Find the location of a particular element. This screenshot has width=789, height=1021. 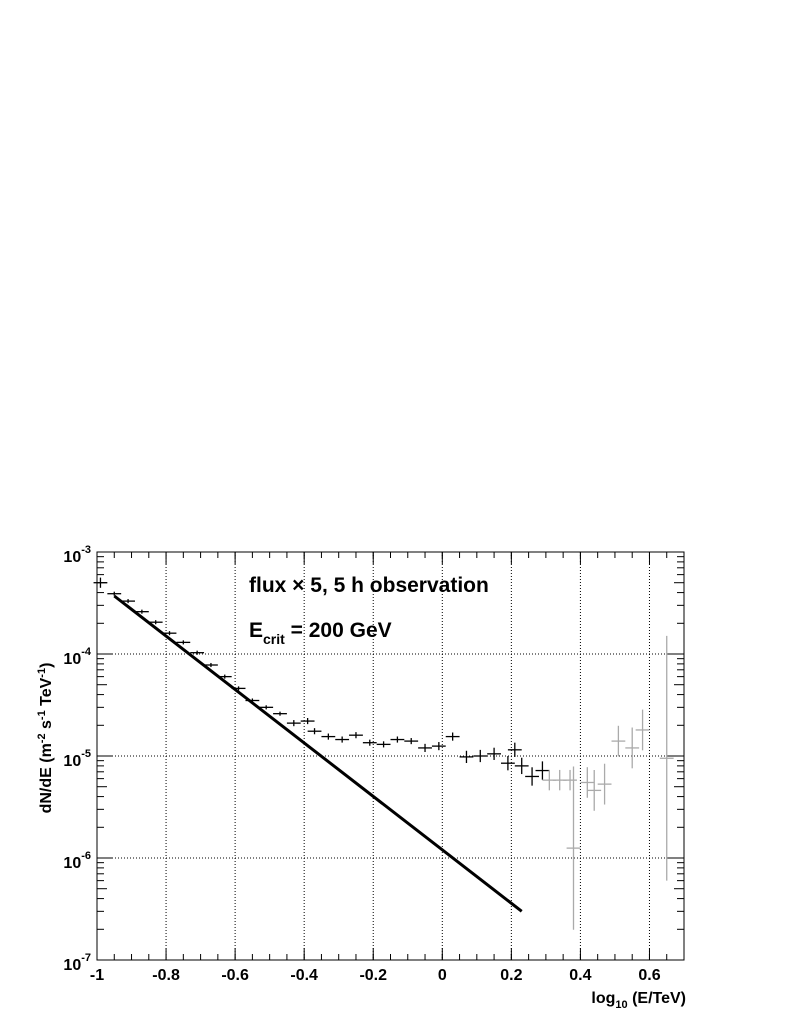

x-axis-title-pre: log is located at coordinates (603, 998).